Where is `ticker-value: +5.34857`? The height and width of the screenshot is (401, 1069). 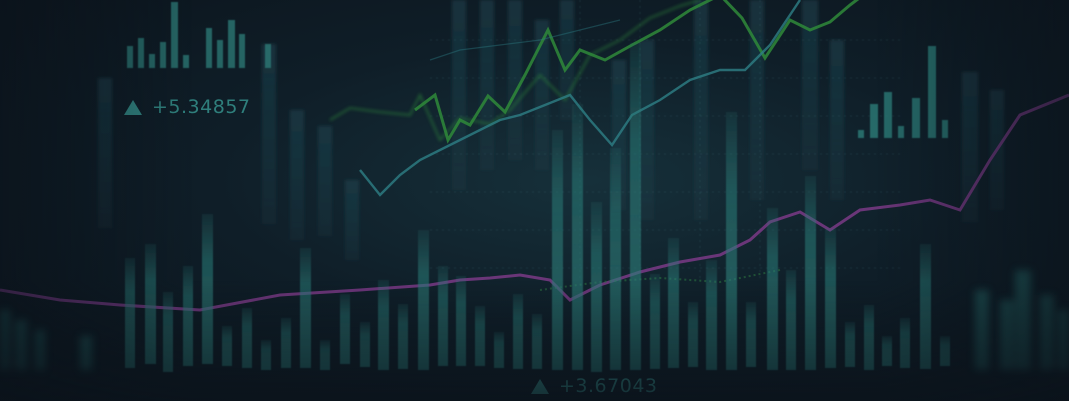 ticker-value: +5.34857 is located at coordinates (201, 107).